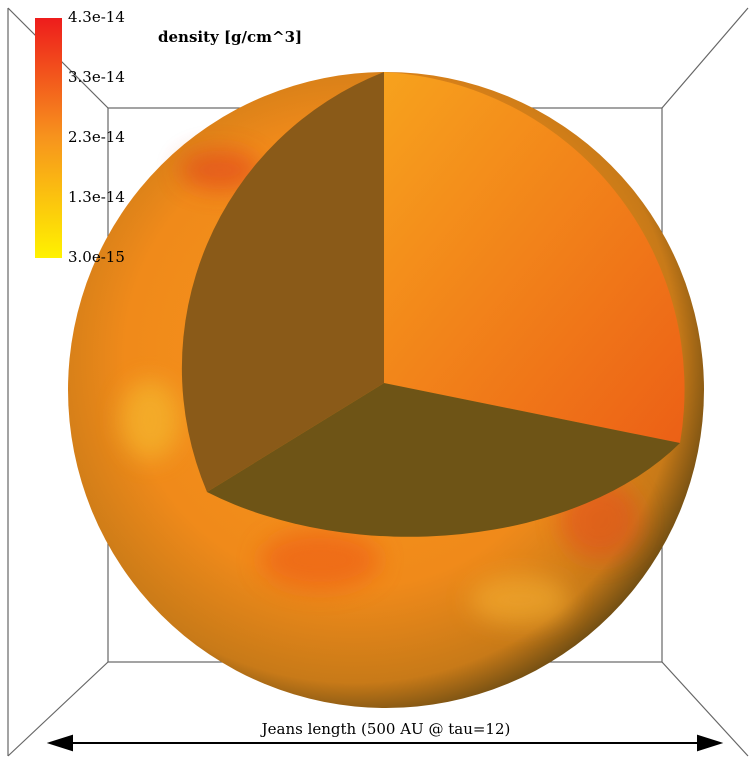 The image size is (756, 761). I want to click on cut-face-bottom, so click(443, 460).